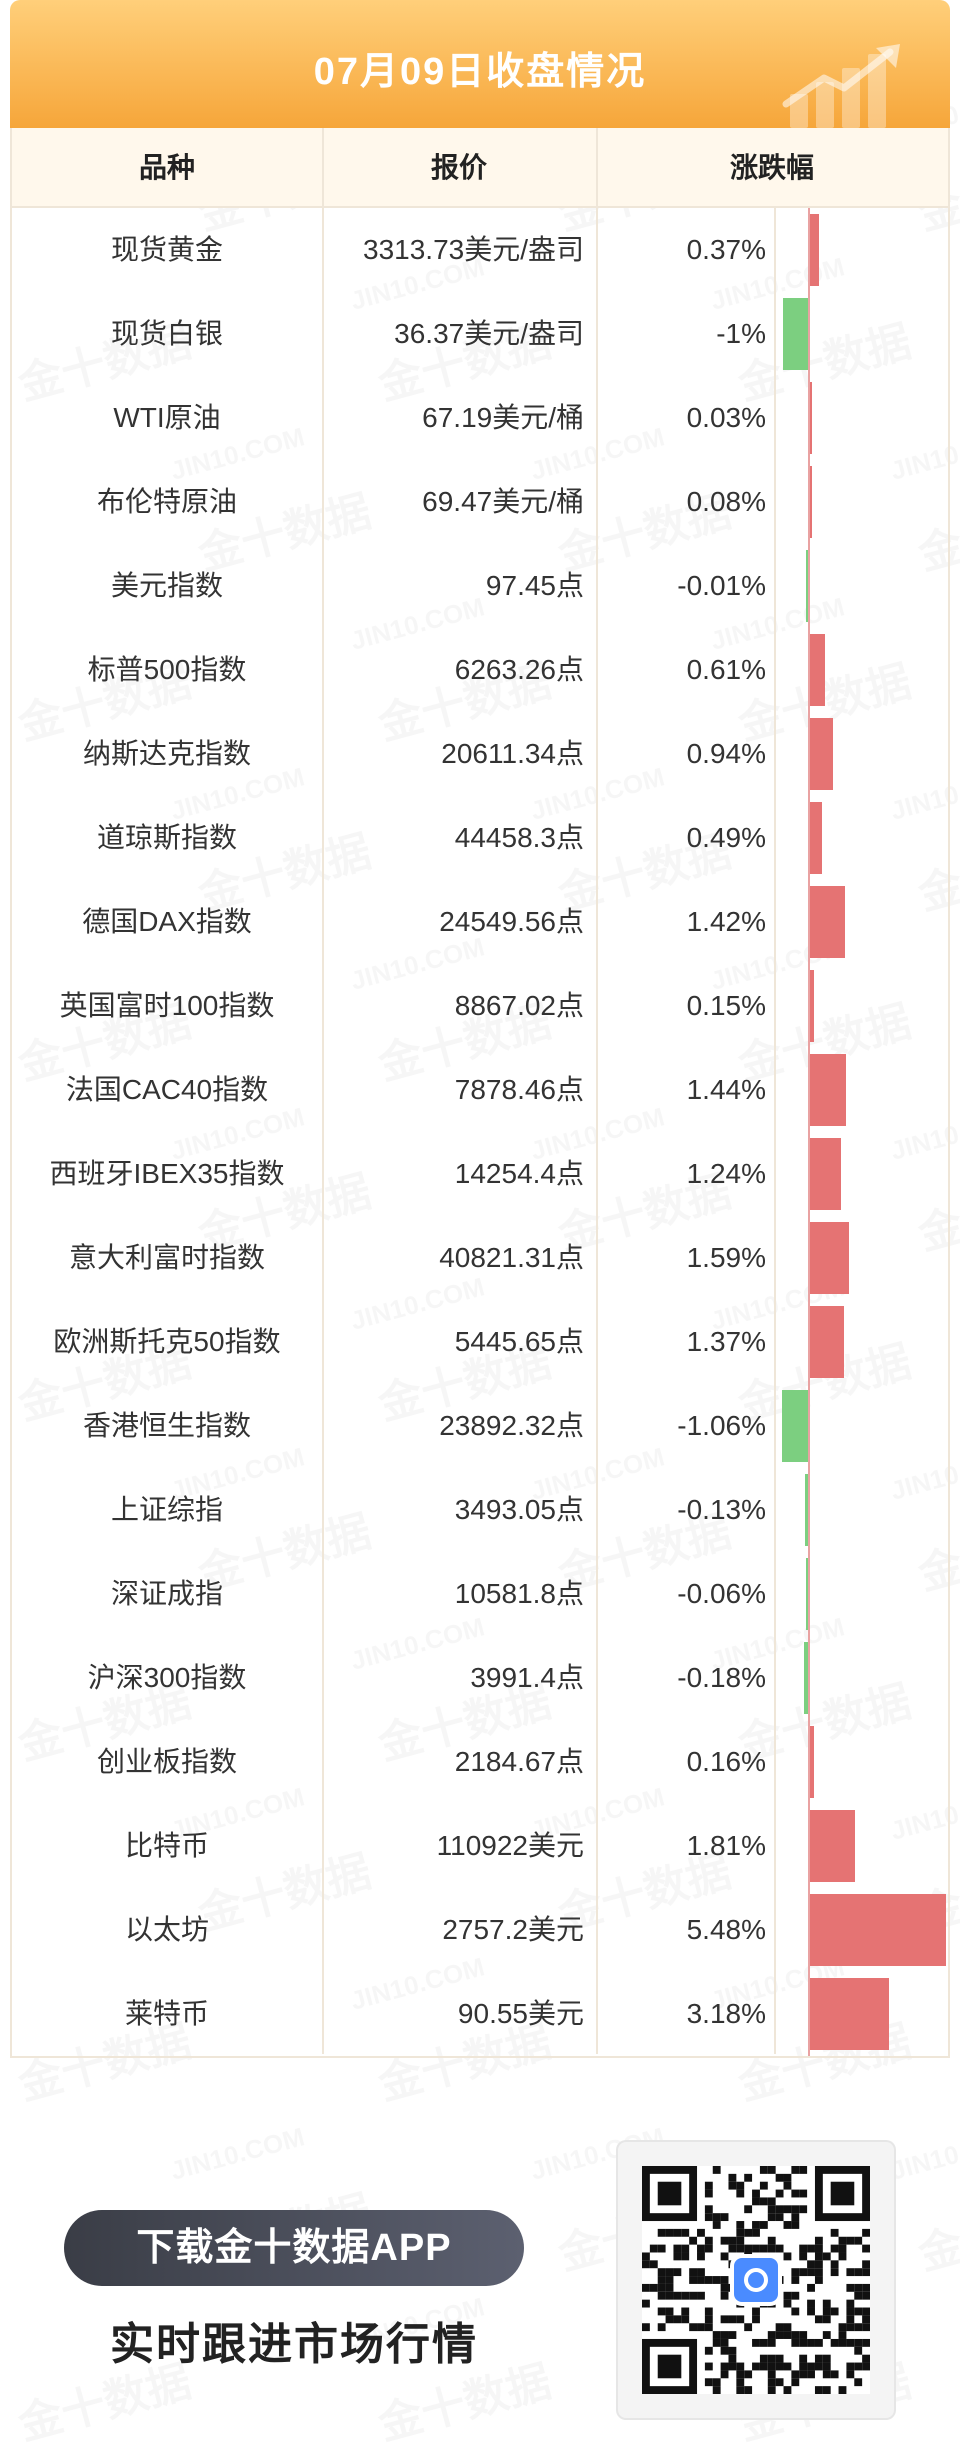 This screenshot has width=960, height=2452. Describe the element at coordinates (166, 333) in the screenshot. I see `row-name: 现货白银` at that location.